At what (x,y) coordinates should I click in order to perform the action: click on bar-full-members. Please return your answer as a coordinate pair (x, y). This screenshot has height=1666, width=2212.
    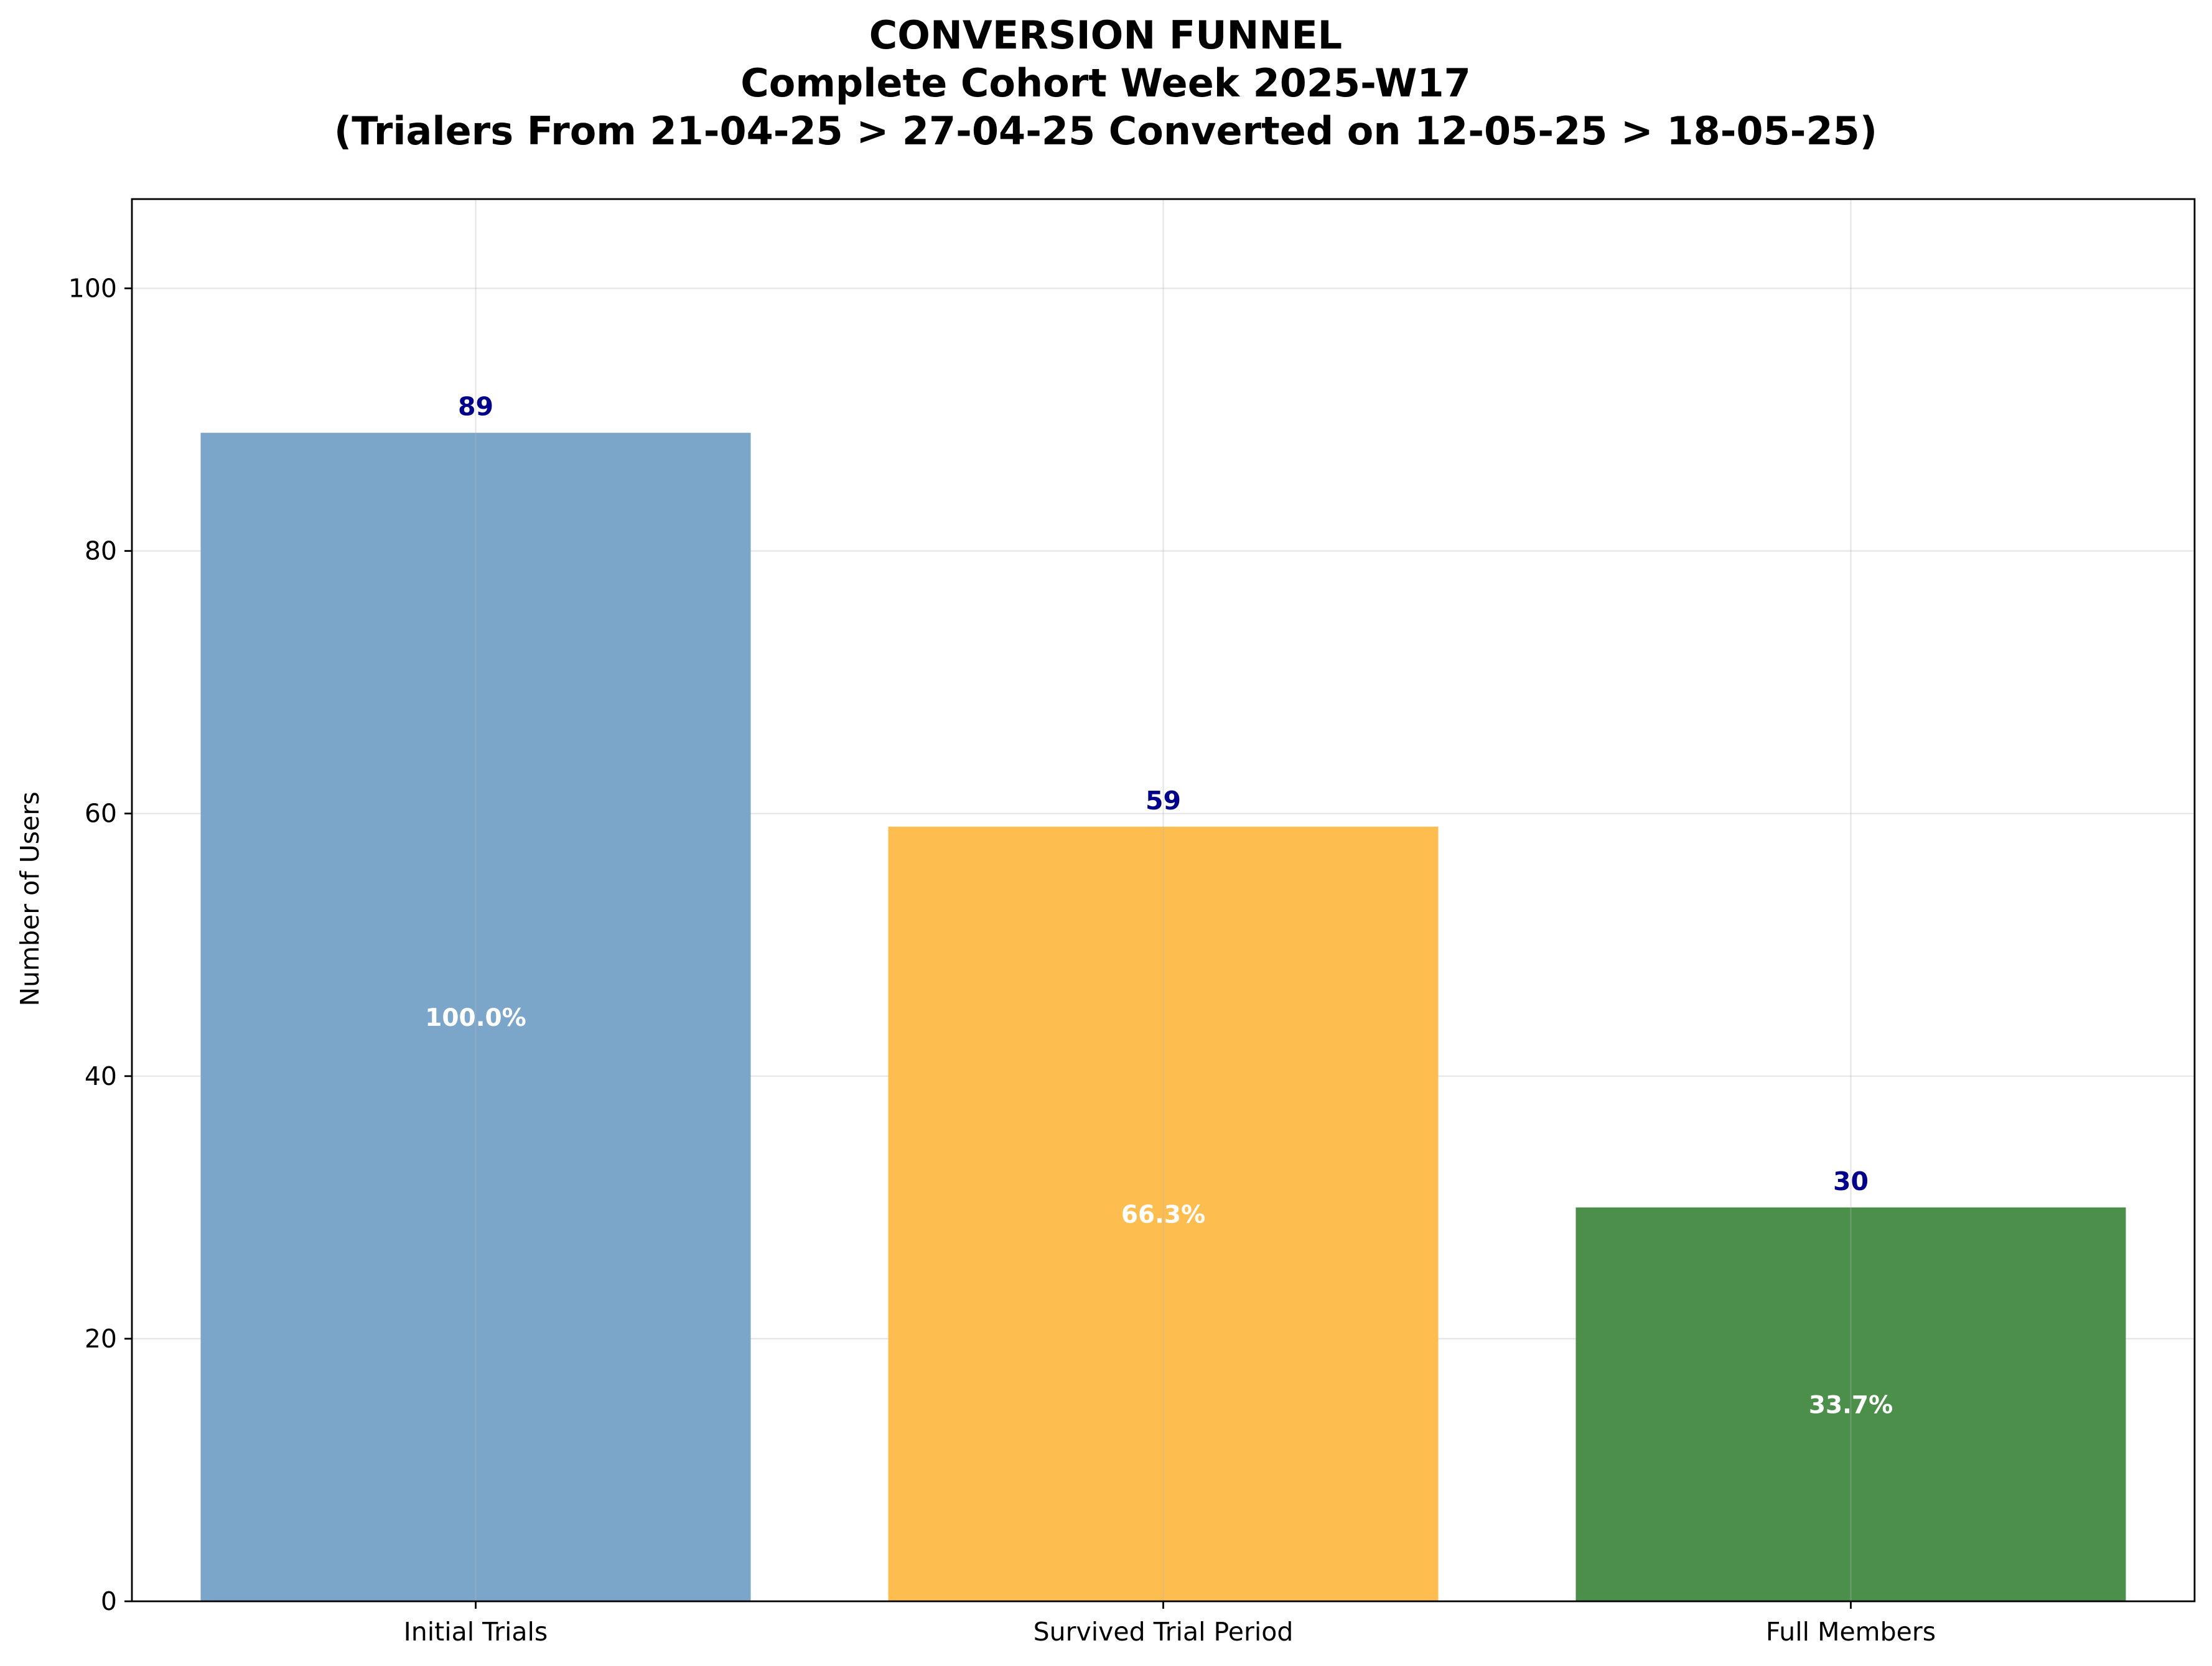
    Looking at the image, I should click on (1851, 1404).